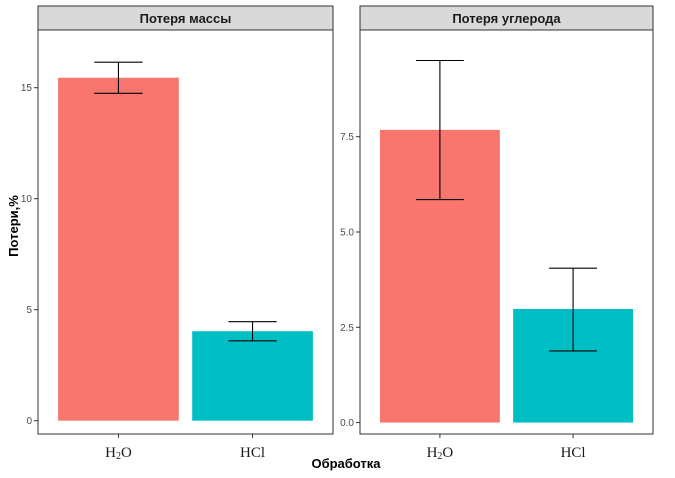 Image resolution: width=675 pixels, height=478 pixels. I want to click on bar-h2o, so click(118, 249).